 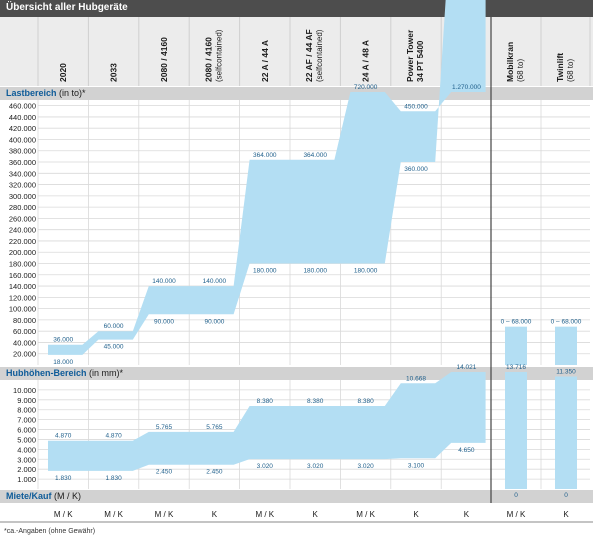 I want to click on load-range-bar, so click(x=566, y=345).